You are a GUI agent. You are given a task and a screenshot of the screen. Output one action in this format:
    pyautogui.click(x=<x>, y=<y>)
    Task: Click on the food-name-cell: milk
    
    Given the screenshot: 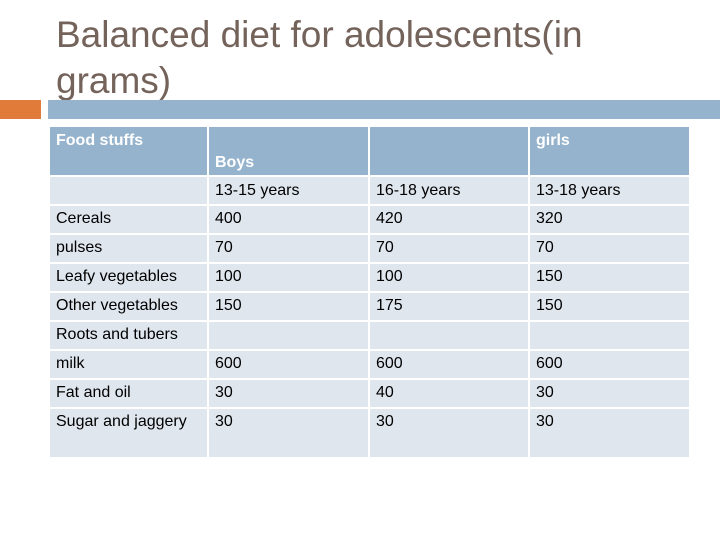 What is the action you would take?
    pyautogui.click(x=128, y=364)
    